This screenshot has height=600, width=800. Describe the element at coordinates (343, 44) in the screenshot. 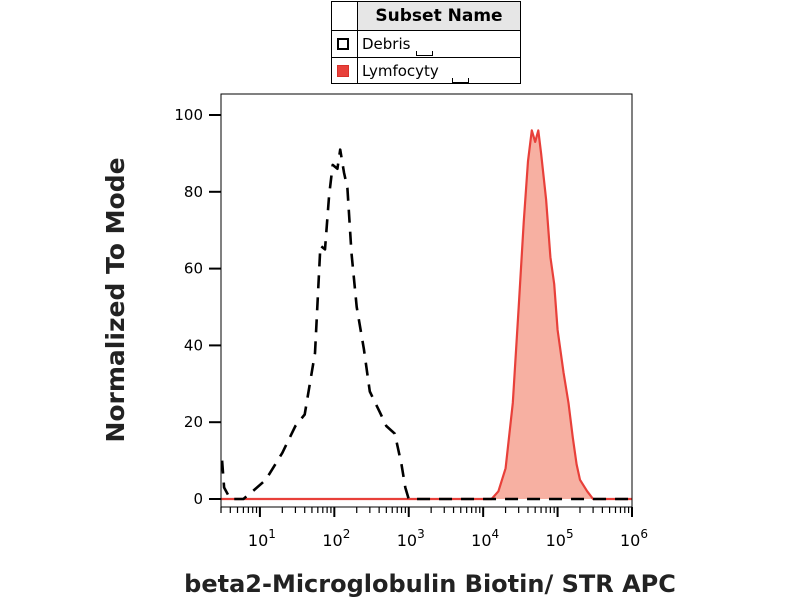

I see `legend-swatch-debris` at that location.